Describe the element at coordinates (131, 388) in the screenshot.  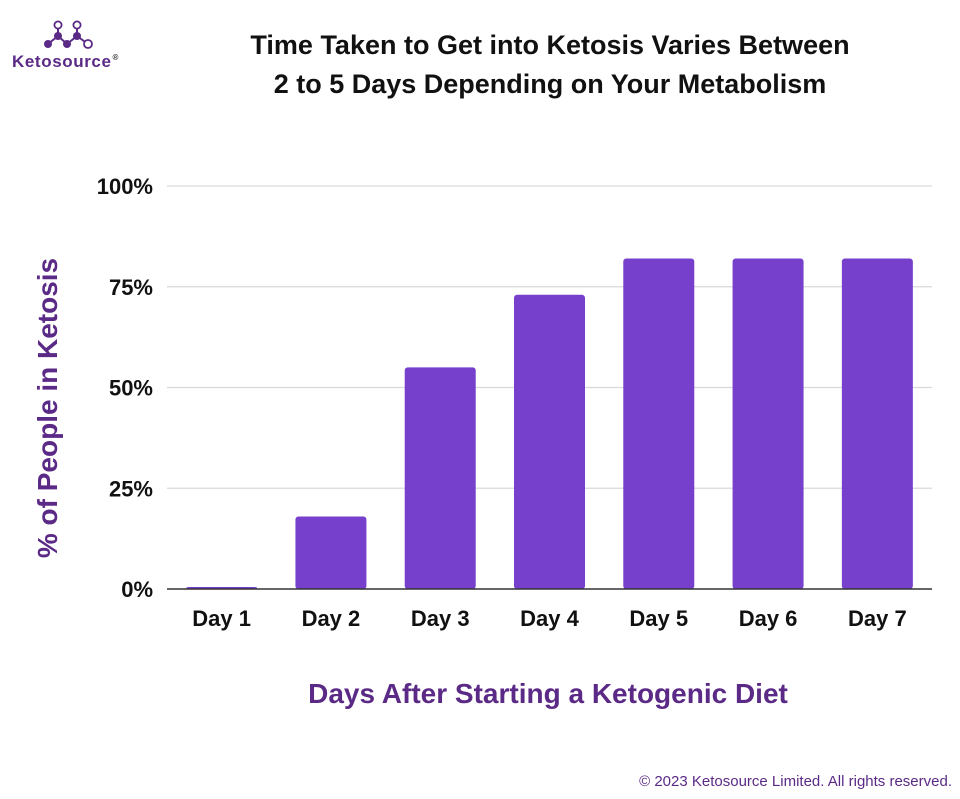
I see `y-tick-label: 50%` at that location.